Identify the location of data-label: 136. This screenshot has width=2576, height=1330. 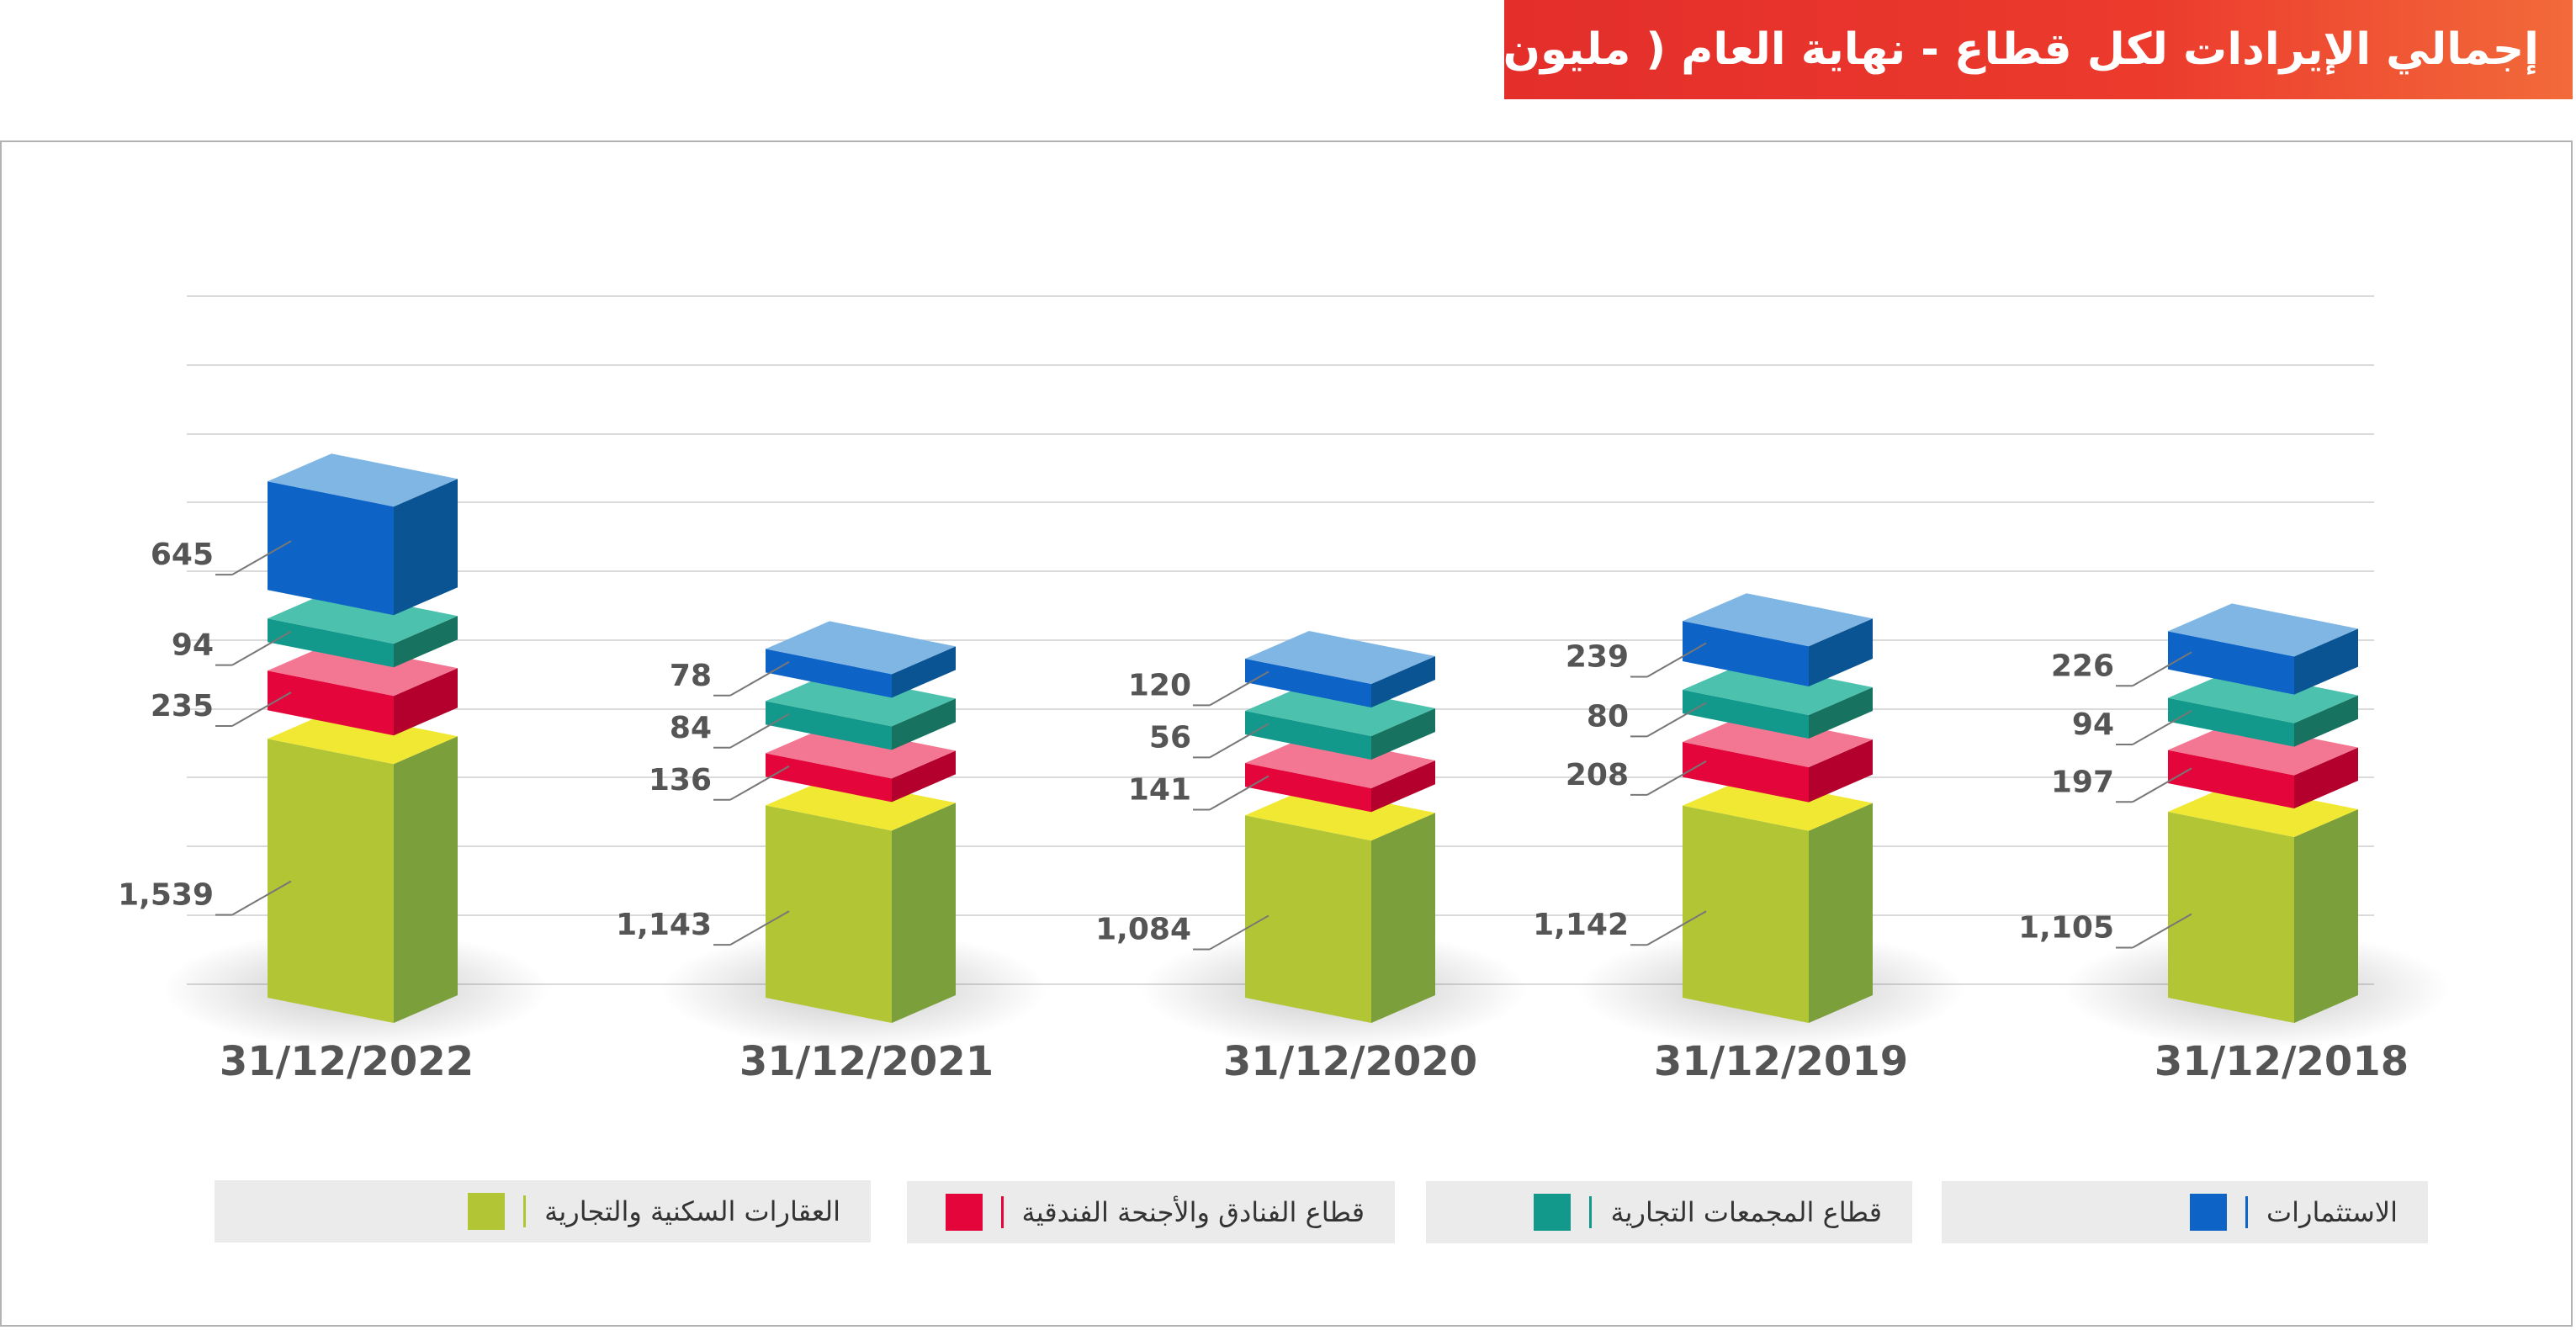
(680, 780).